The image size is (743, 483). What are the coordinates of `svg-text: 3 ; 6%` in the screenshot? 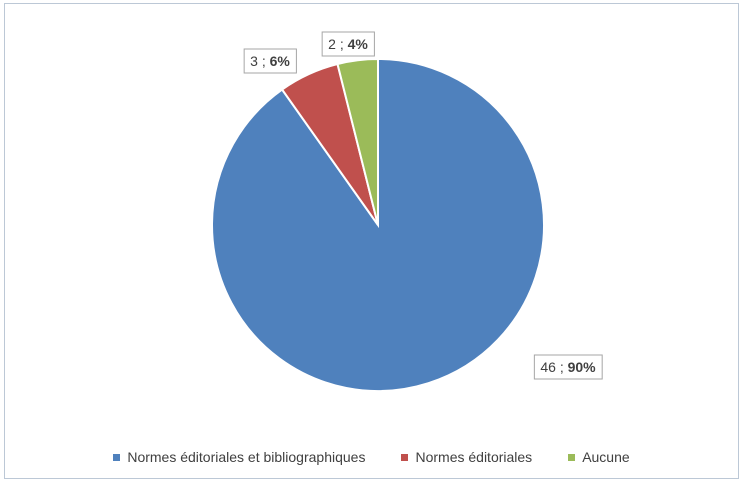 It's located at (270, 61).